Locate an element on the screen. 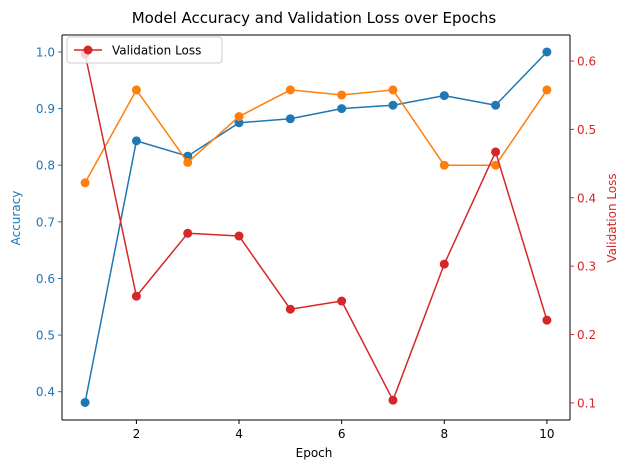  x-tick-label-8: 8 is located at coordinates (444, 434).